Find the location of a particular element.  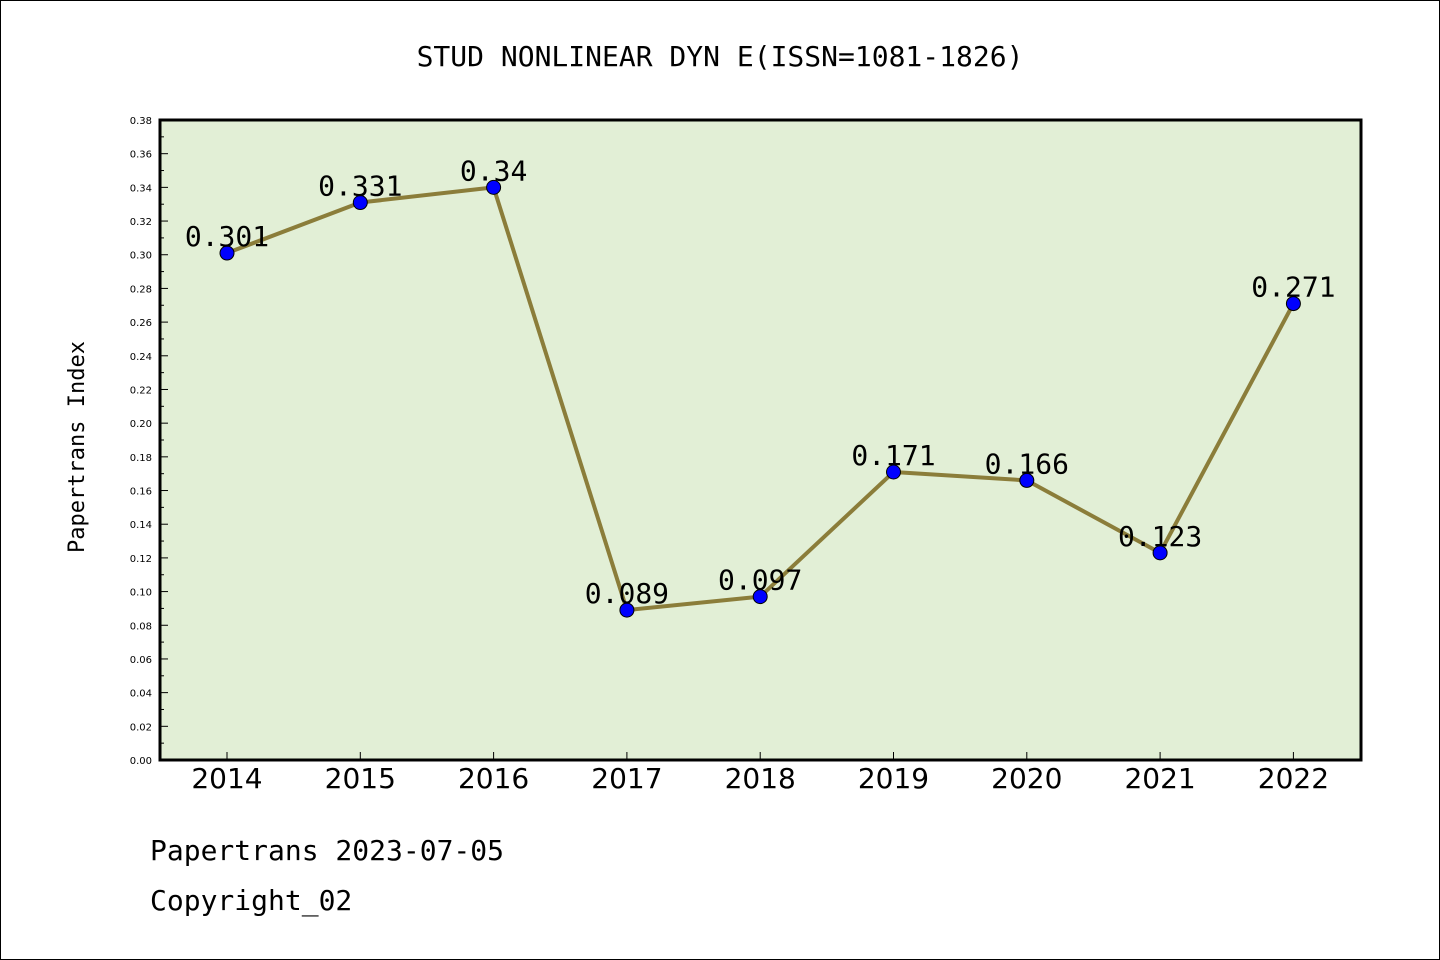

y-tick-label: 0.30 is located at coordinates (141, 256).